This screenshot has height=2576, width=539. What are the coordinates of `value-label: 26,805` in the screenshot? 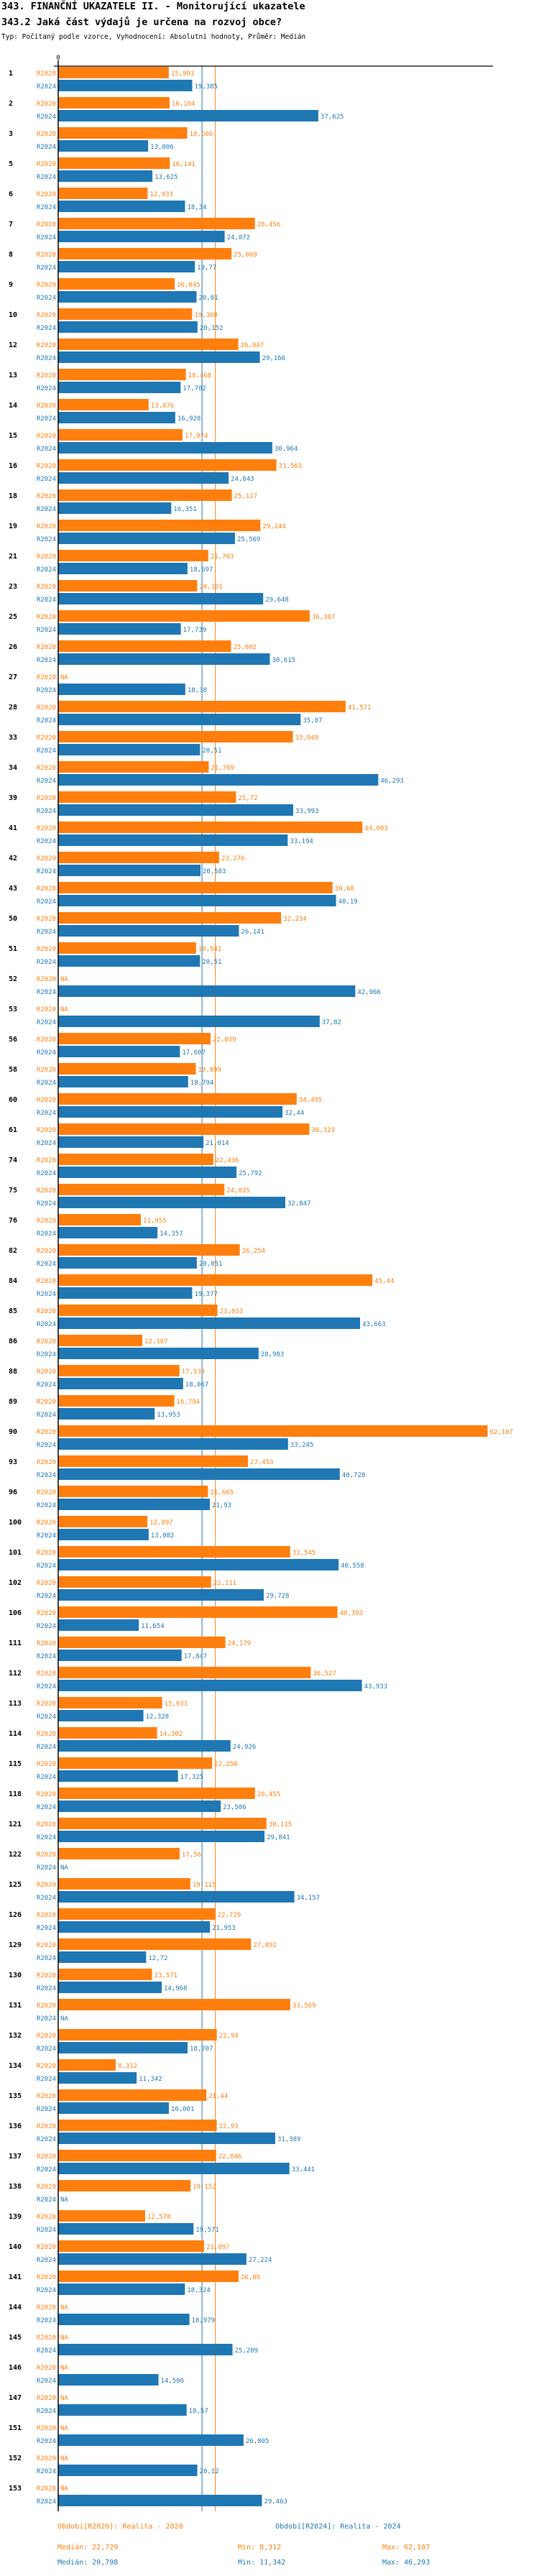 It's located at (258, 2441).